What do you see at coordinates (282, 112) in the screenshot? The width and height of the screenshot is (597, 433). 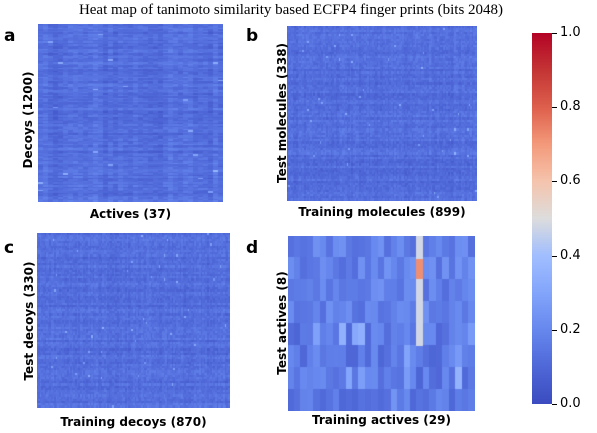 I see `ylabel-b: Test molecules (338)` at bounding box center [282, 112].